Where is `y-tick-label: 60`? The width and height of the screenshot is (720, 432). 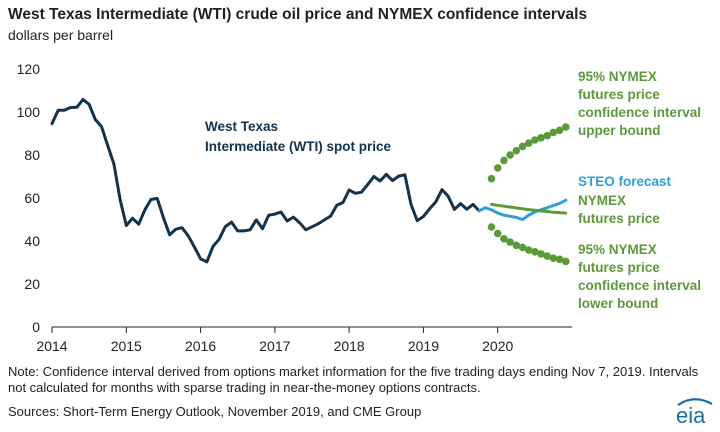 y-tick-label: 60 is located at coordinates (32, 198).